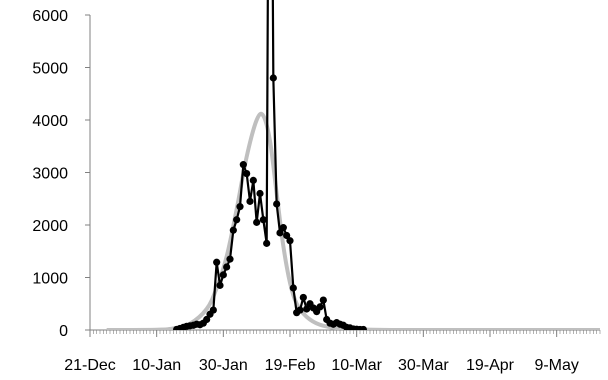  Describe the element at coordinates (90, 365) in the screenshot. I see `x-tick-label: 21-Dec` at that location.